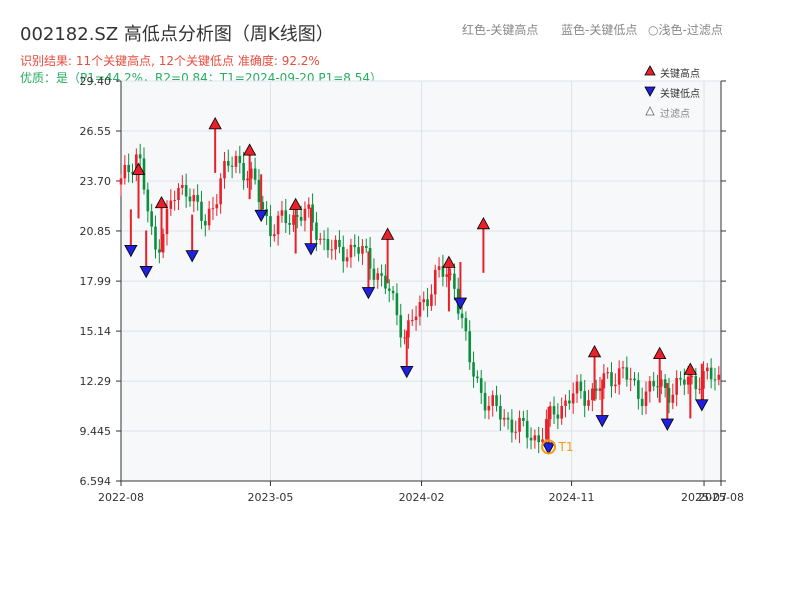 Image resolution: width=800 pixels, height=600 pixels. Describe the element at coordinates (96, 381) in the screenshot. I see `y-tick-label: 12.29` at that location.